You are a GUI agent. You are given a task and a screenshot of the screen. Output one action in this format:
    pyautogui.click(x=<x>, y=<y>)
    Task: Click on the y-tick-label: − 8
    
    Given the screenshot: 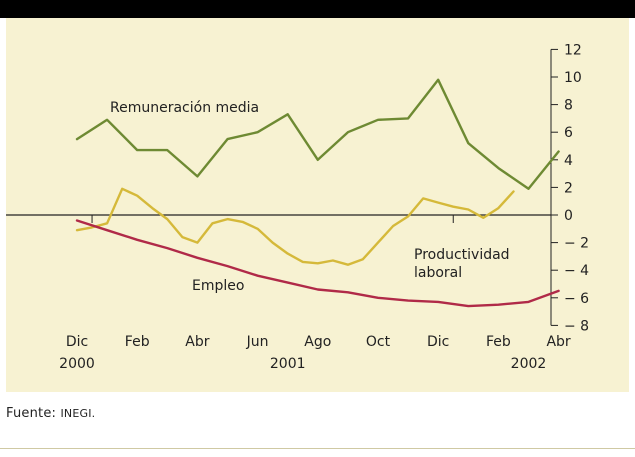 What is the action you would take?
    pyautogui.click(x=576, y=326)
    